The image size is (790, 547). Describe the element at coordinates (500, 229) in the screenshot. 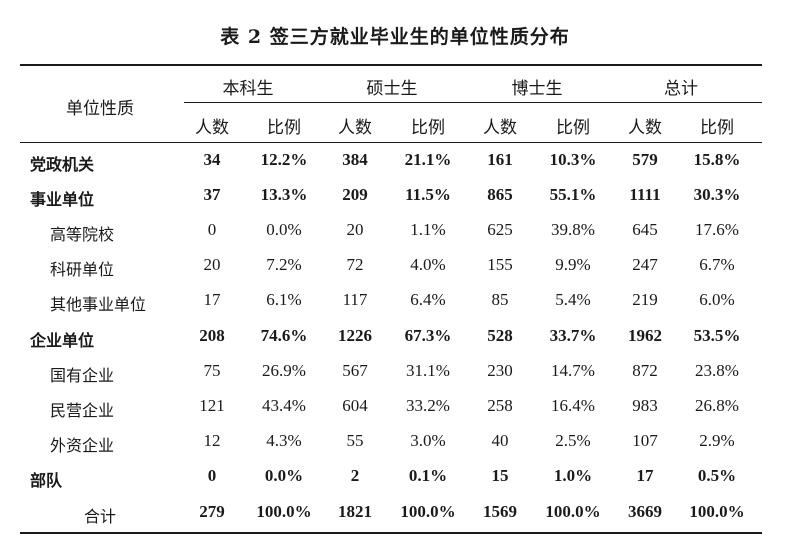

I see `count-cell: 625` at that location.